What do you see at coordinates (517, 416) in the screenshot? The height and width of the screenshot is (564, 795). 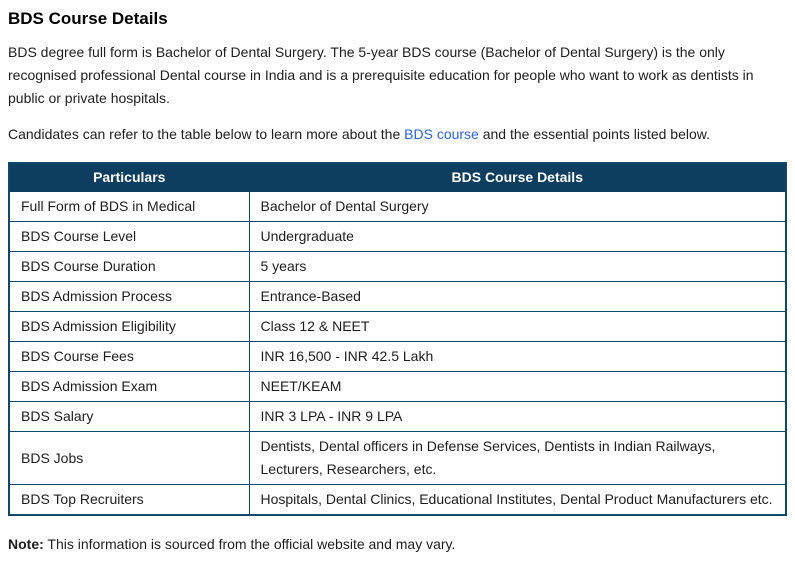 I see `cell-detail: INR 3 LPA - INR 9 LPA` at bounding box center [517, 416].